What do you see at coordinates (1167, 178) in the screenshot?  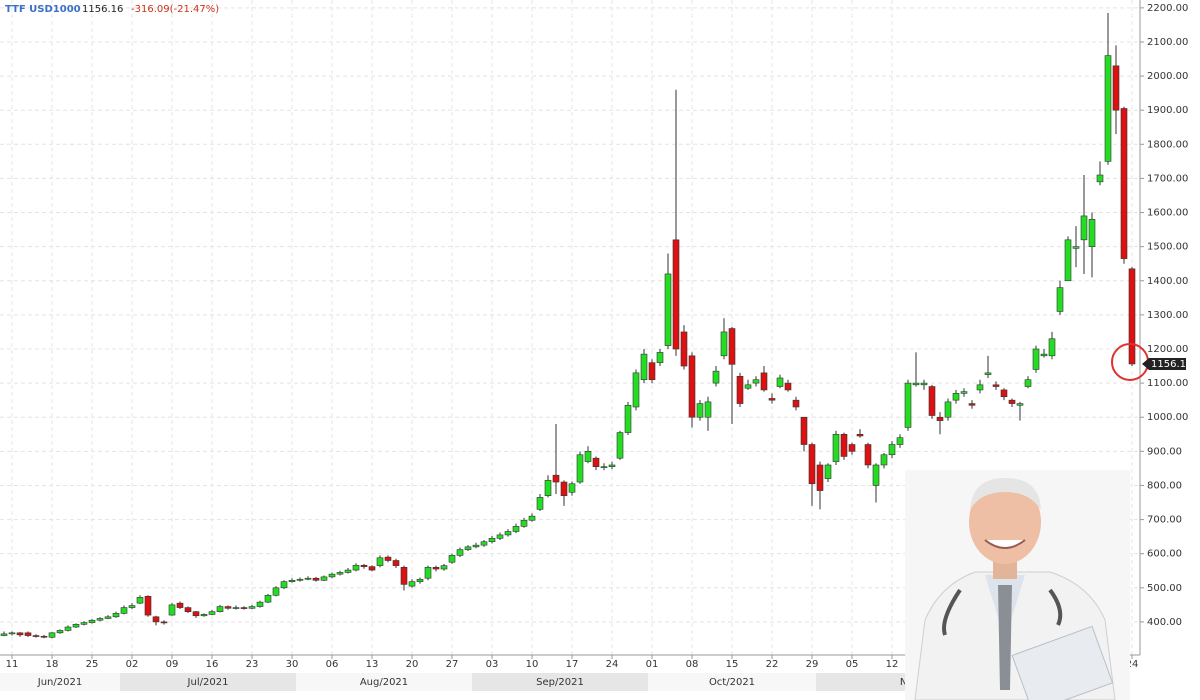 I see `y-tick-label: 1700.00` at bounding box center [1167, 178].